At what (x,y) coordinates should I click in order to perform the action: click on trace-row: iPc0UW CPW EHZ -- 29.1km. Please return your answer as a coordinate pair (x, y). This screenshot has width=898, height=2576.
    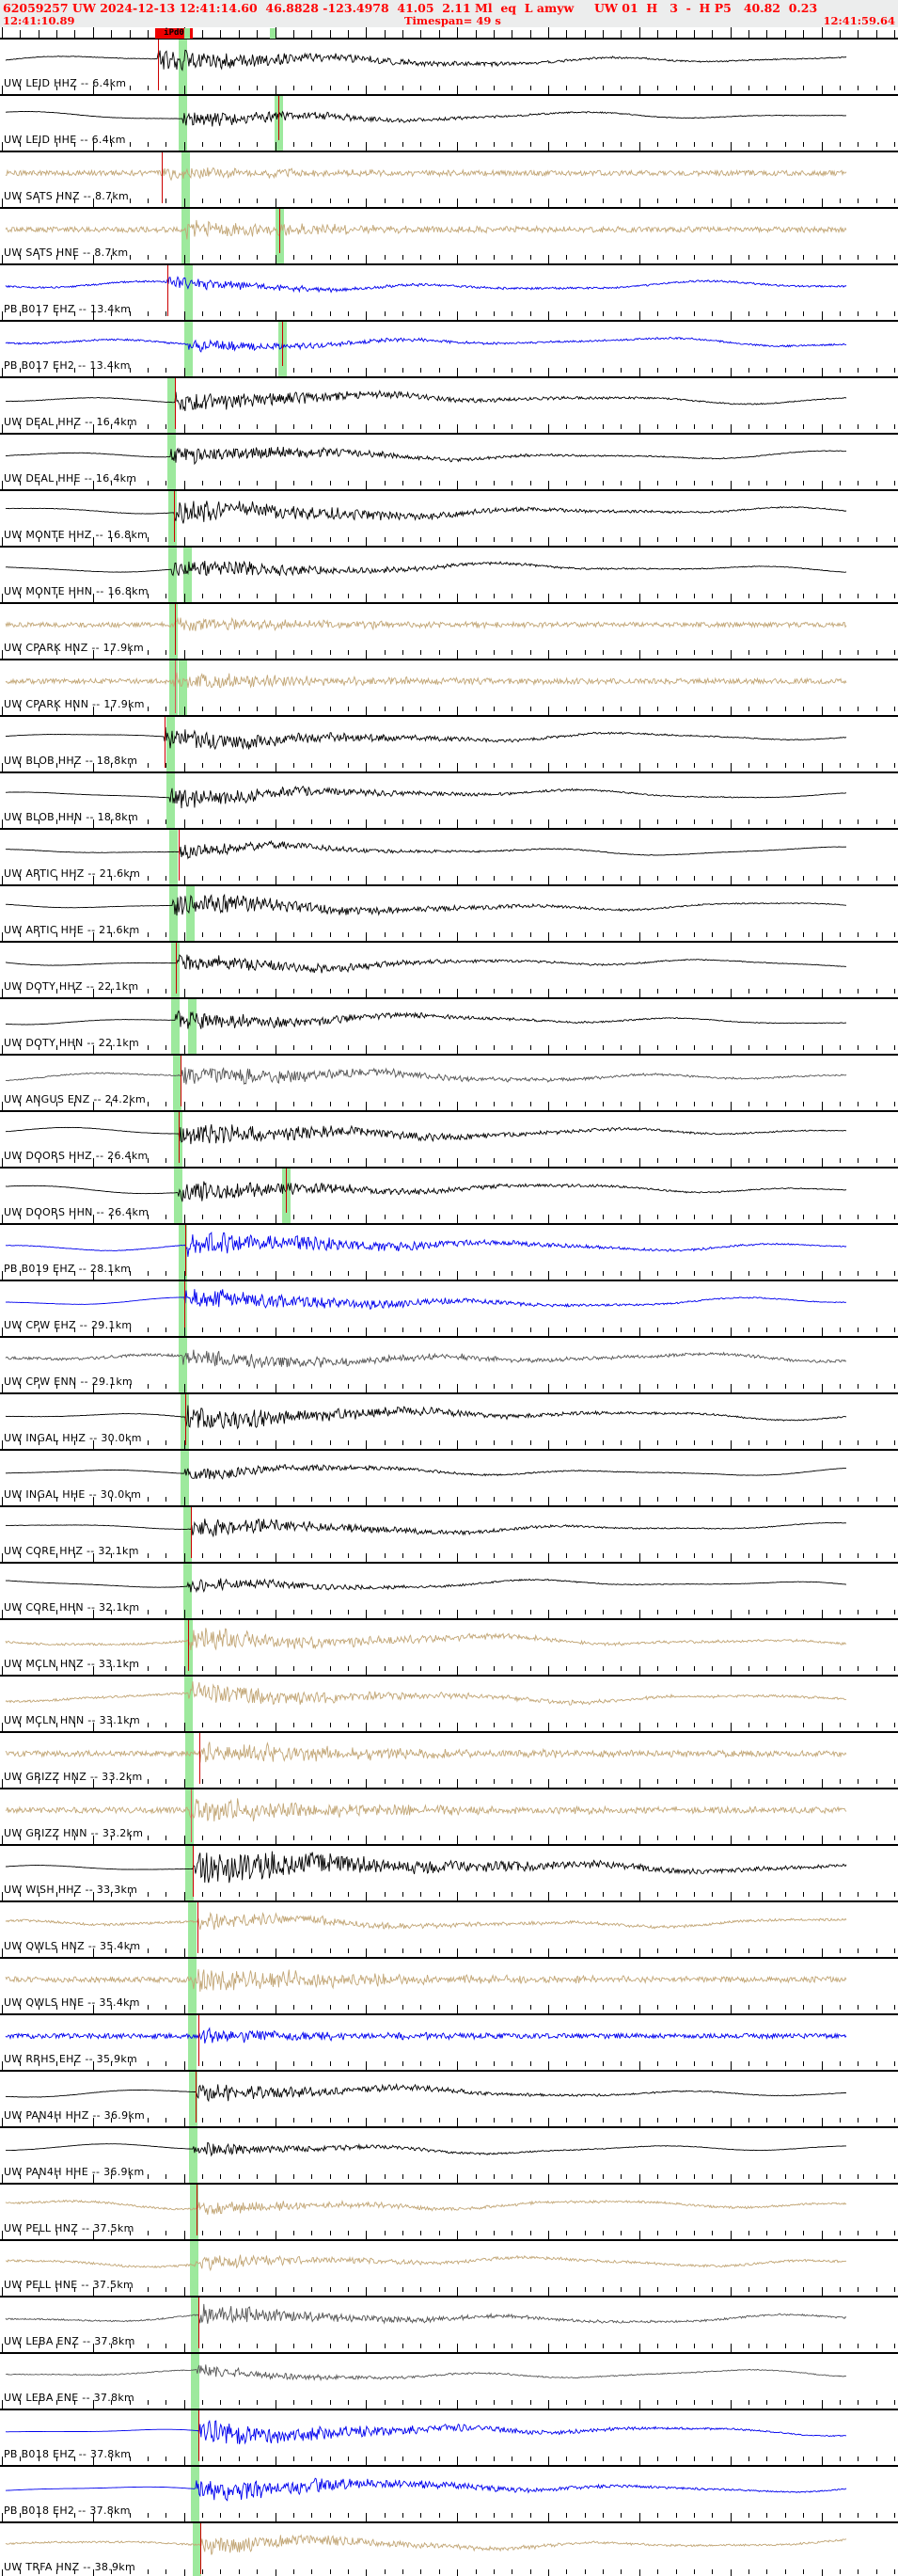
    Looking at the image, I should click on (449, 1309).